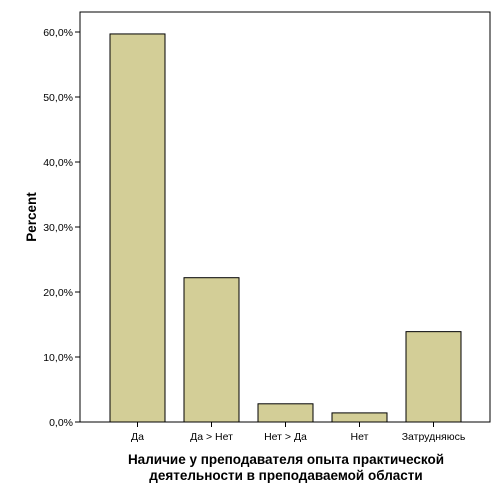 The width and height of the screenshot is (502, 502). I want to click on x-tick-label: Да, so click(137, 437).